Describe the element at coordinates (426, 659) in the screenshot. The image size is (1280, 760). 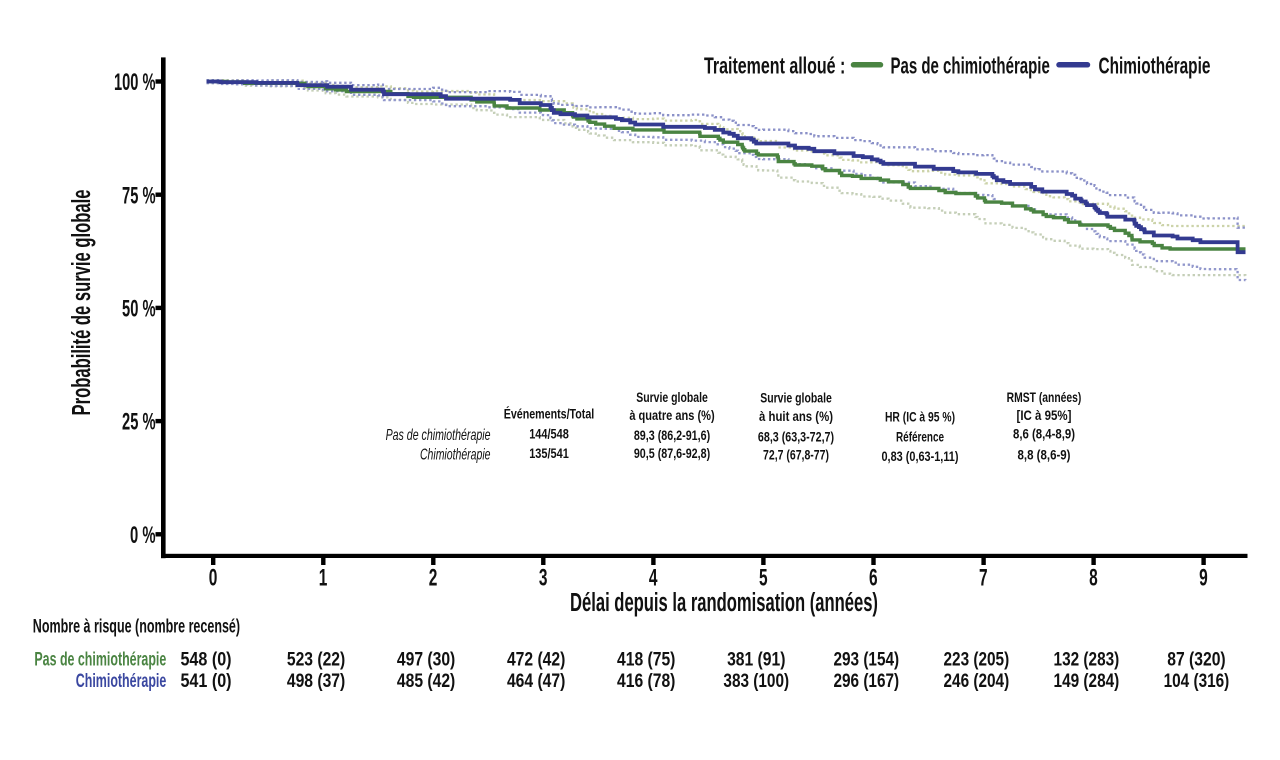
I see `svg-text: 497 (30)` at that location.